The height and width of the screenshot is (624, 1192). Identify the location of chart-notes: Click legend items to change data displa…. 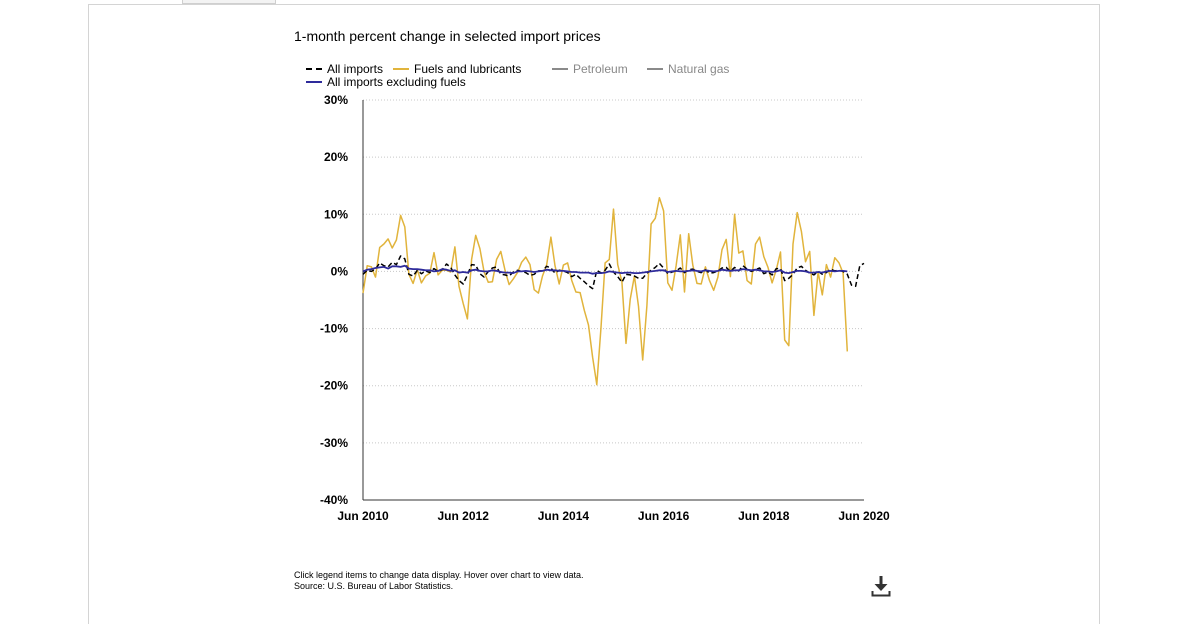
(438, 581).